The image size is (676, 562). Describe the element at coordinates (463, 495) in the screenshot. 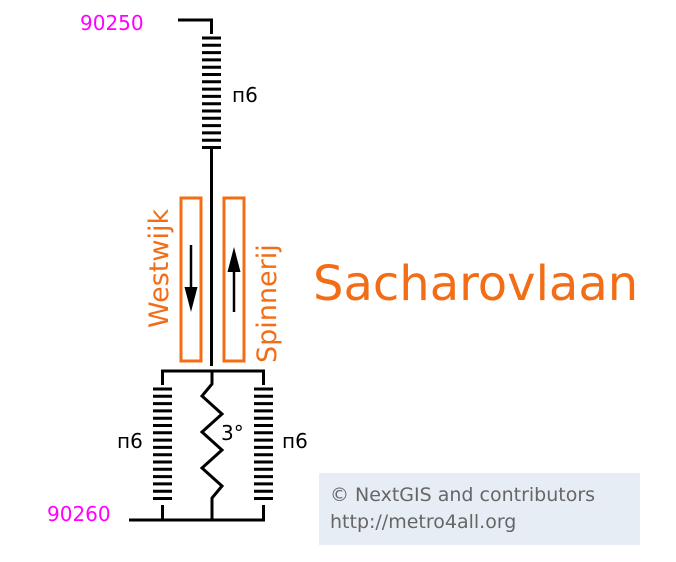

I see `attribution-line-copyright: © NextGIS and contributors` at that location.